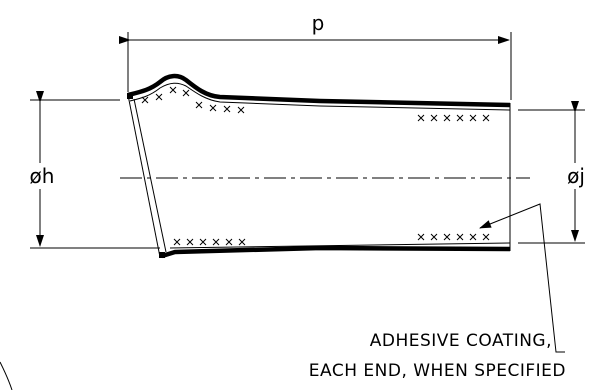 This screenshot has height=390, width=596. What do you see at coordinates (437, 371) in the screenshot?
I see `note-line-2: EACH END, WHEN SPECIFIED` at bounding box center [437, 371].